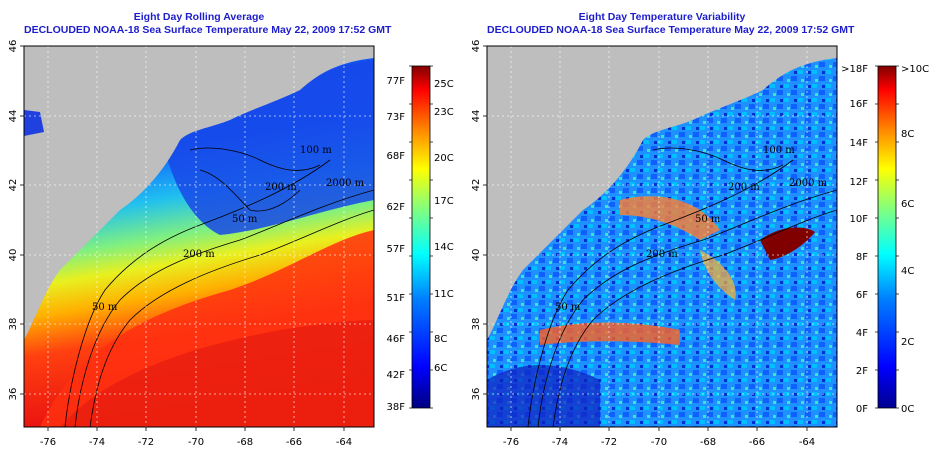 The image size is (950, 475). I want to click on right-cb-c-label: 6C, so click(907, 204).